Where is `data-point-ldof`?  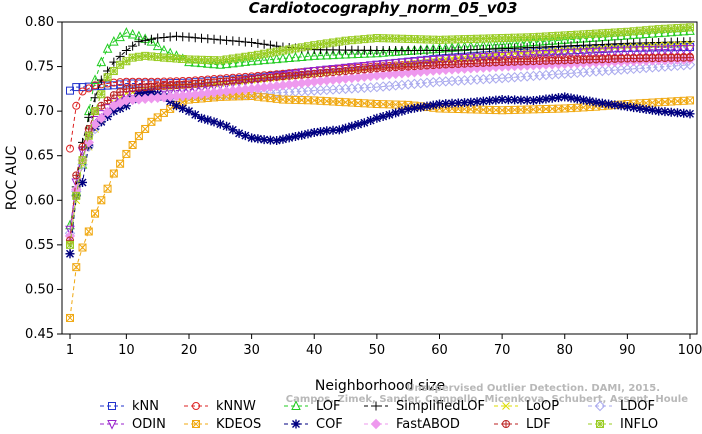
data-point-ldof is located at coordinates (690, 64).